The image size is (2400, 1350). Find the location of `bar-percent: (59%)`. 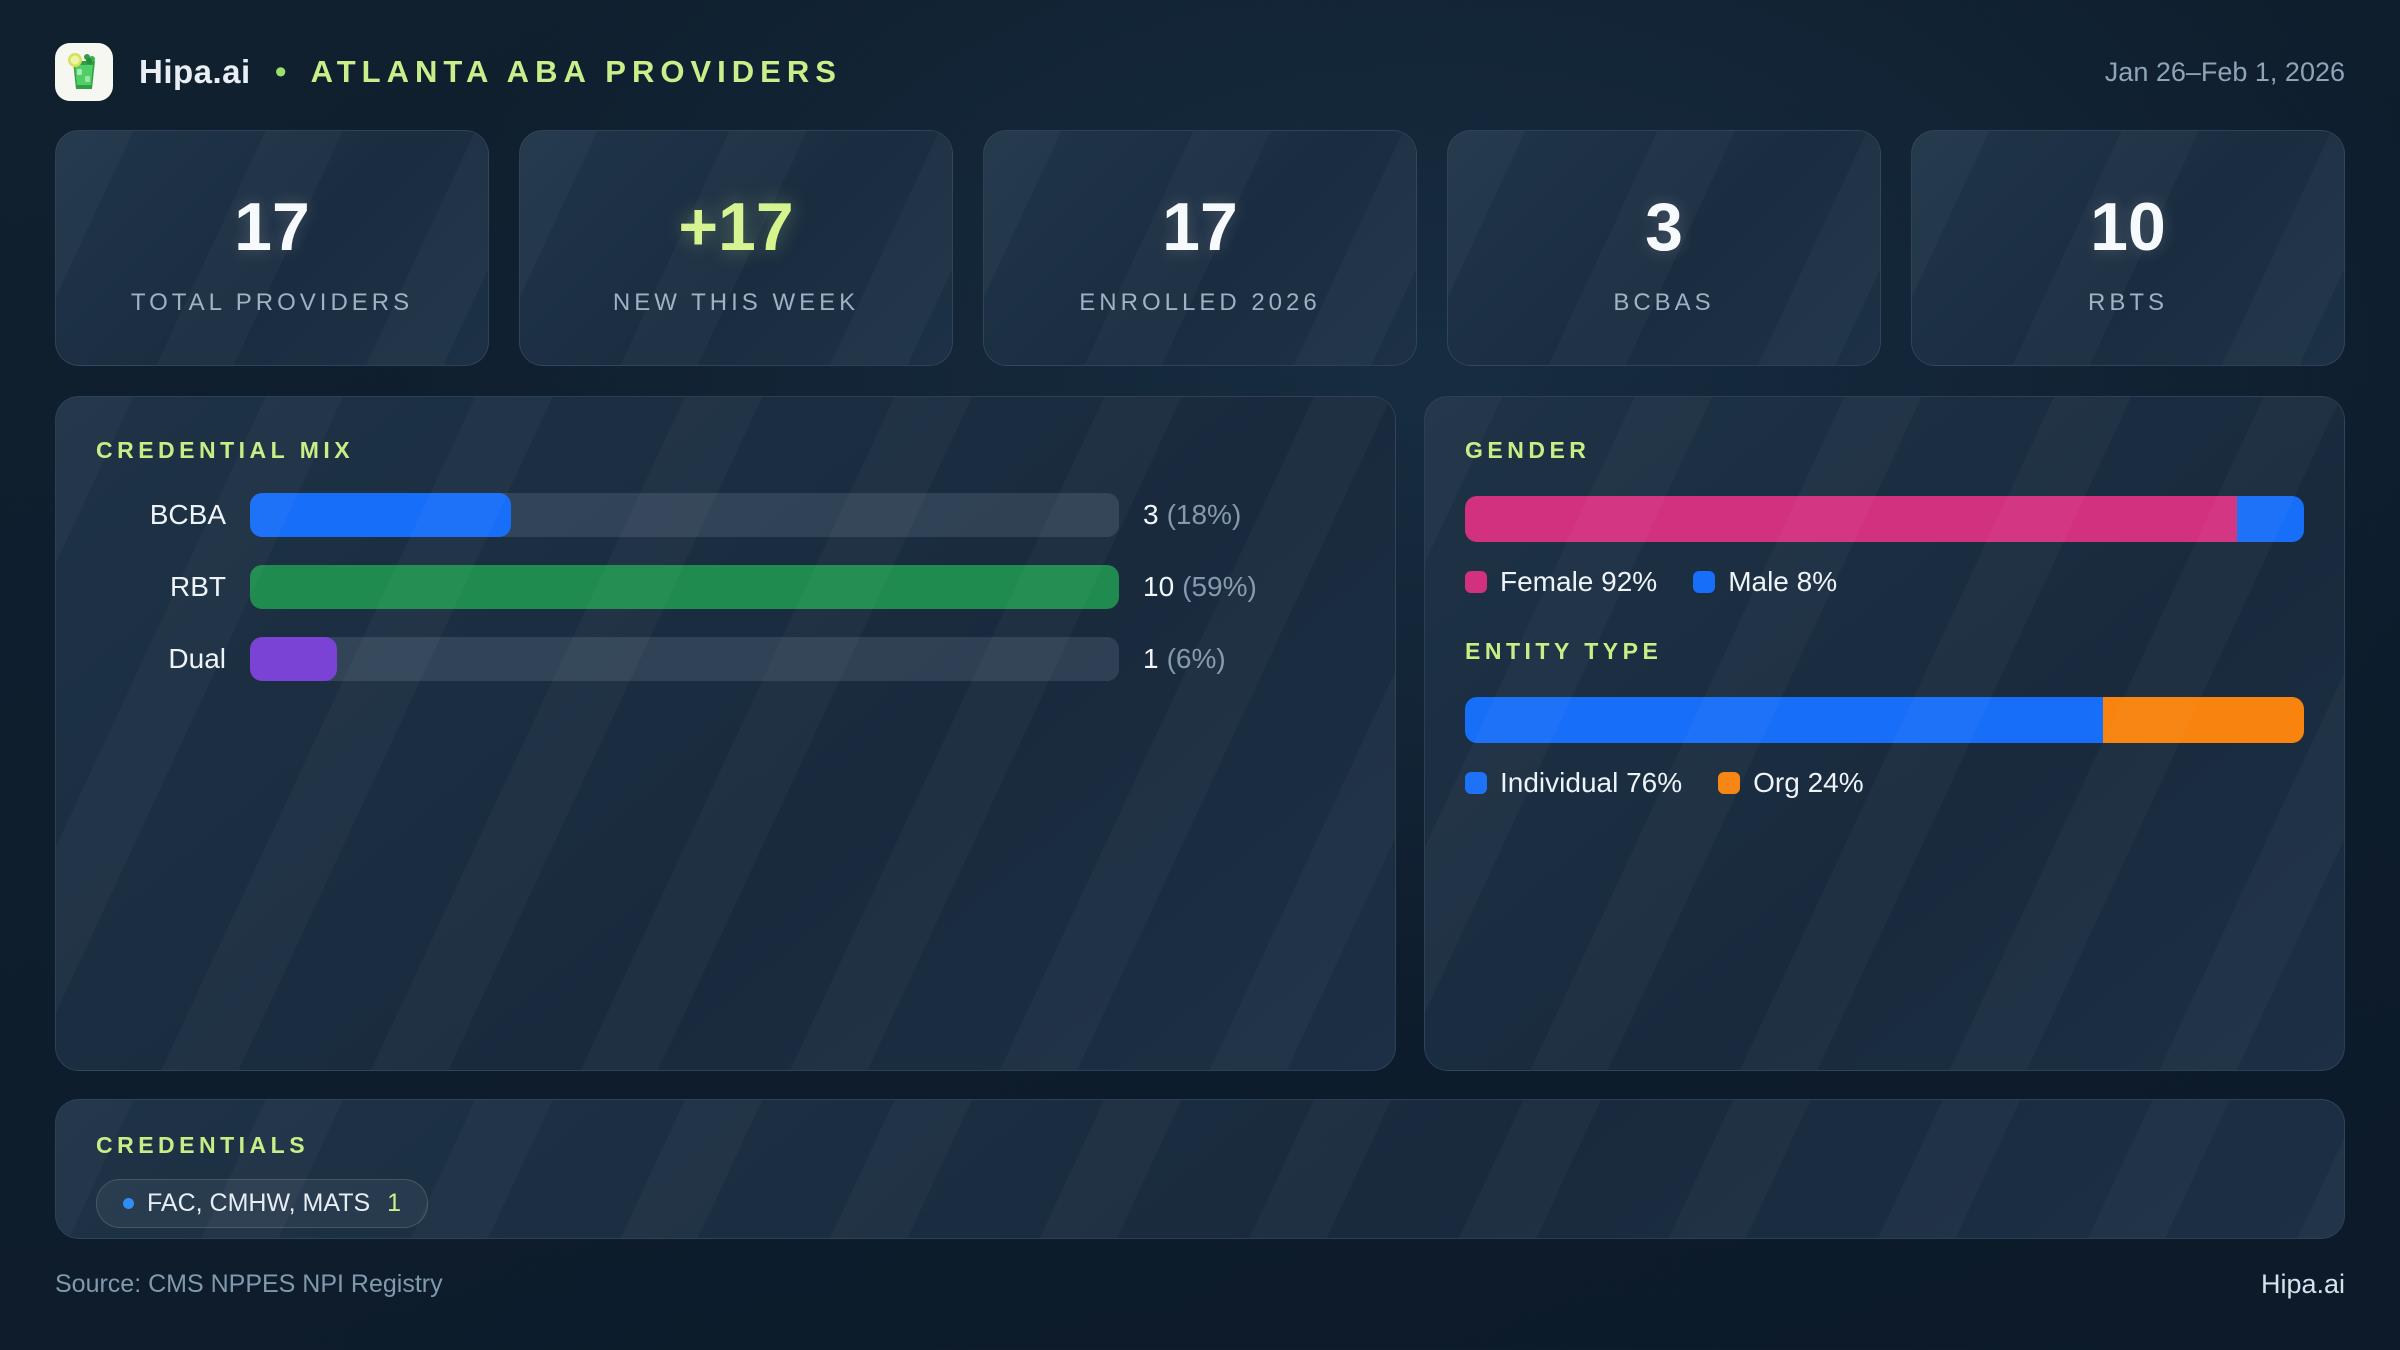

bar-percent: (59%) is located at coordinates (1219, 586).